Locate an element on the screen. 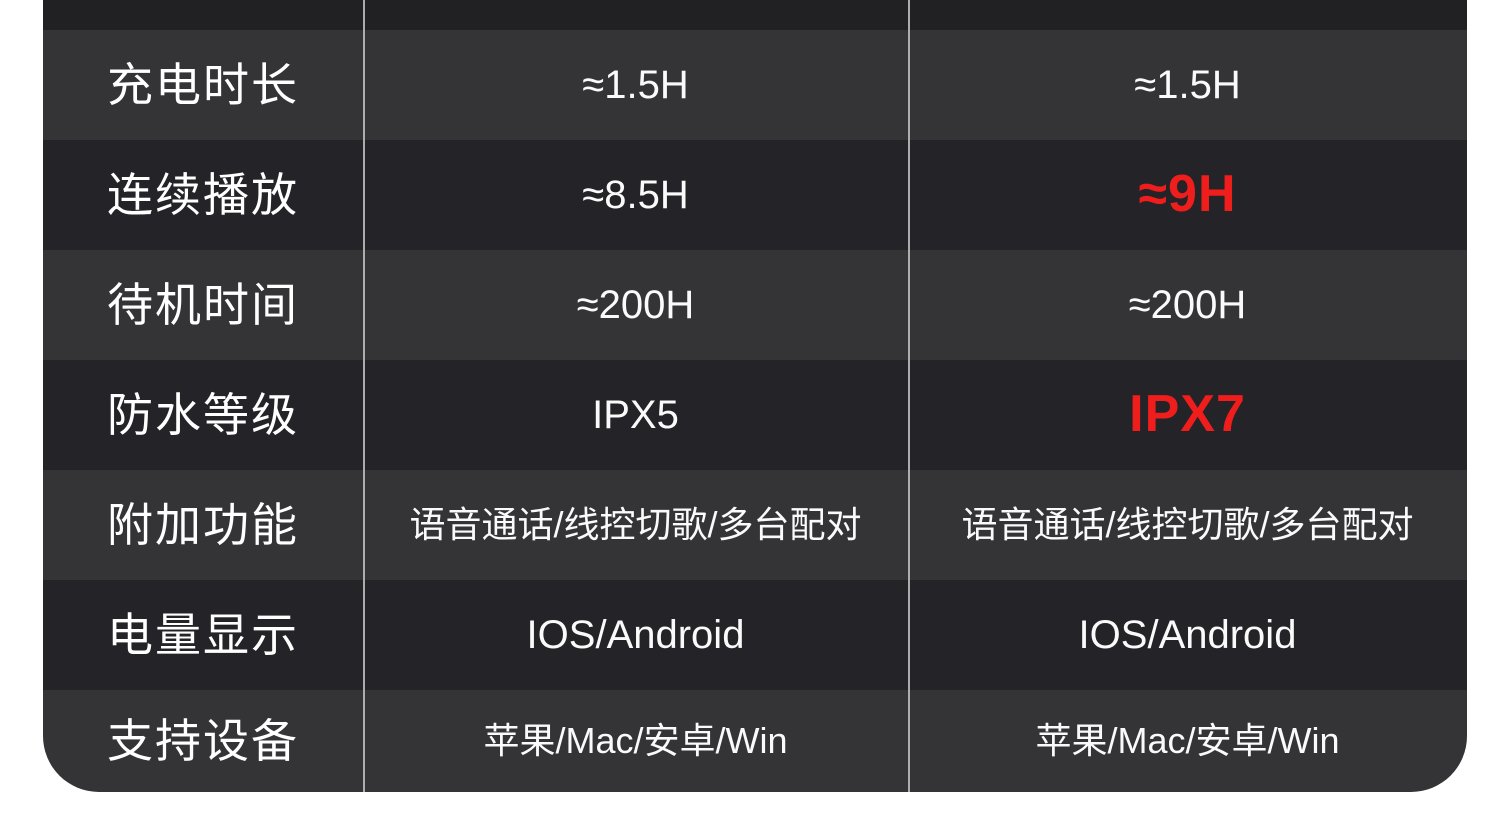 The height and width of the screenshot is (820, 1500). value-cell-right-highlight: ≈9H is located at coordinates (1187, 194).